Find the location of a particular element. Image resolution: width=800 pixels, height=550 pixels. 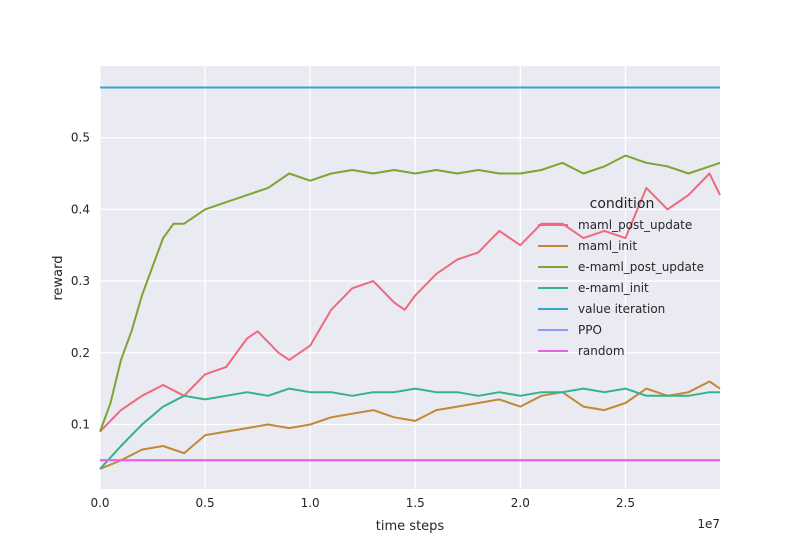

legend-label: e-maml_init is located at coordinates (613, 288).